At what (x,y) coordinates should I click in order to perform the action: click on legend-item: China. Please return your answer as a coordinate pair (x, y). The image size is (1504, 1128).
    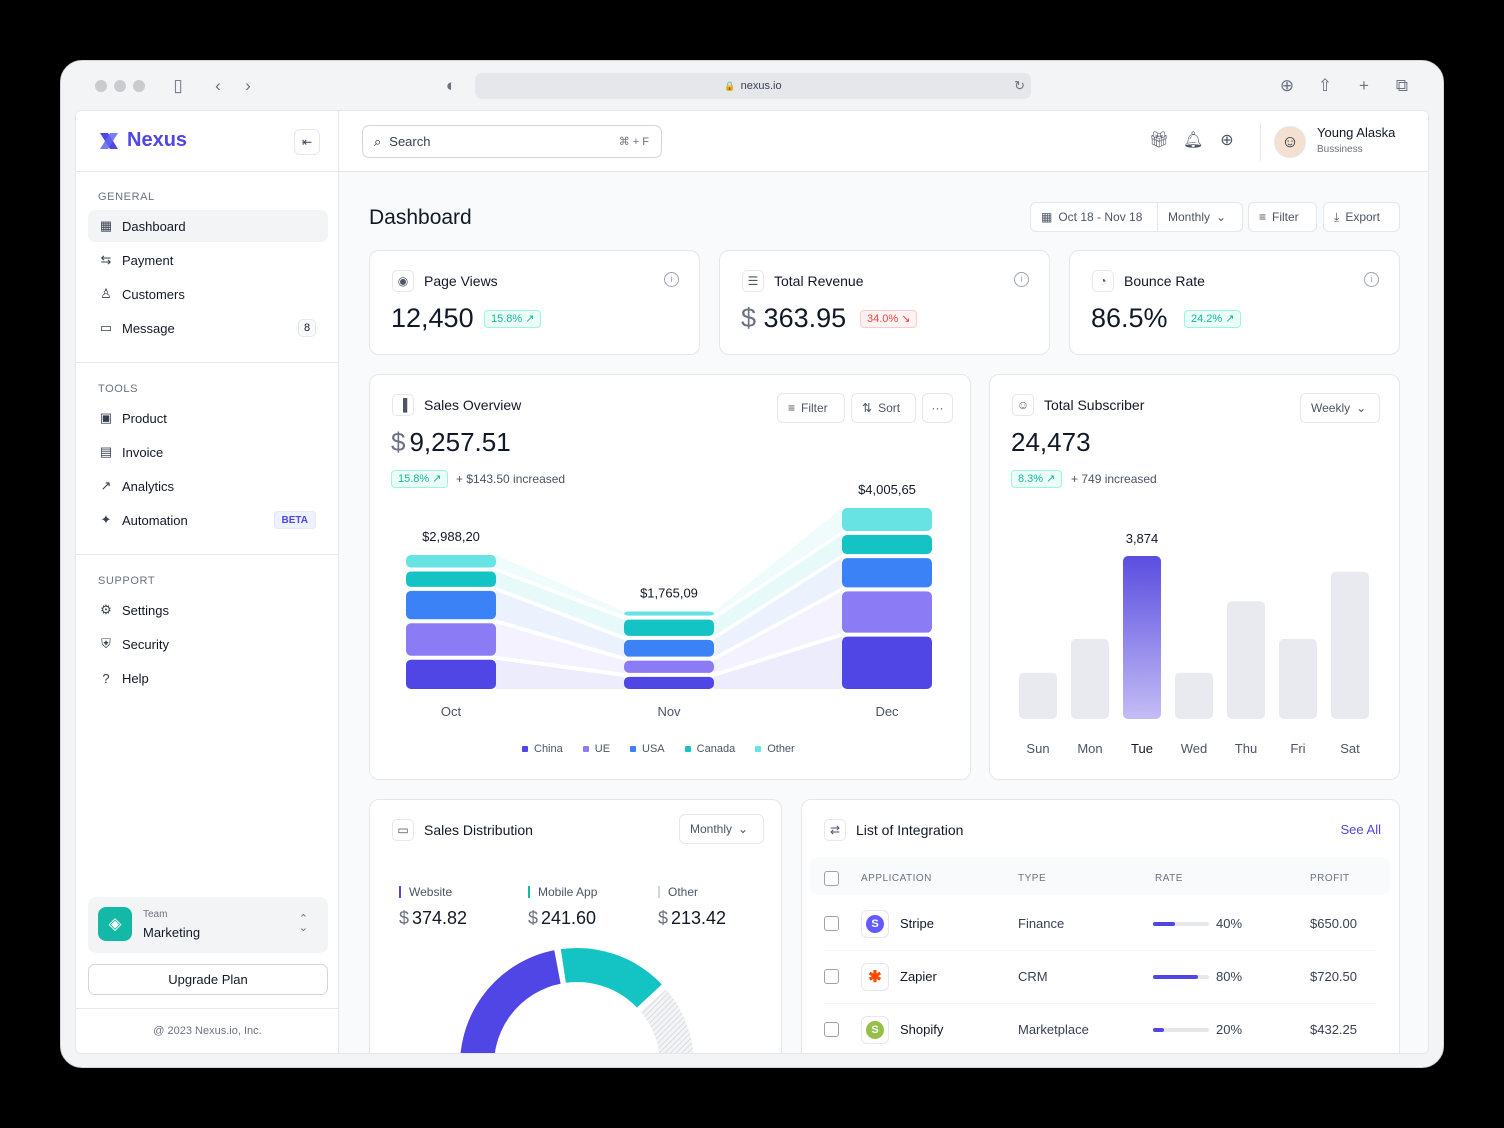
    Looking at the image, I should click on (542, 749).